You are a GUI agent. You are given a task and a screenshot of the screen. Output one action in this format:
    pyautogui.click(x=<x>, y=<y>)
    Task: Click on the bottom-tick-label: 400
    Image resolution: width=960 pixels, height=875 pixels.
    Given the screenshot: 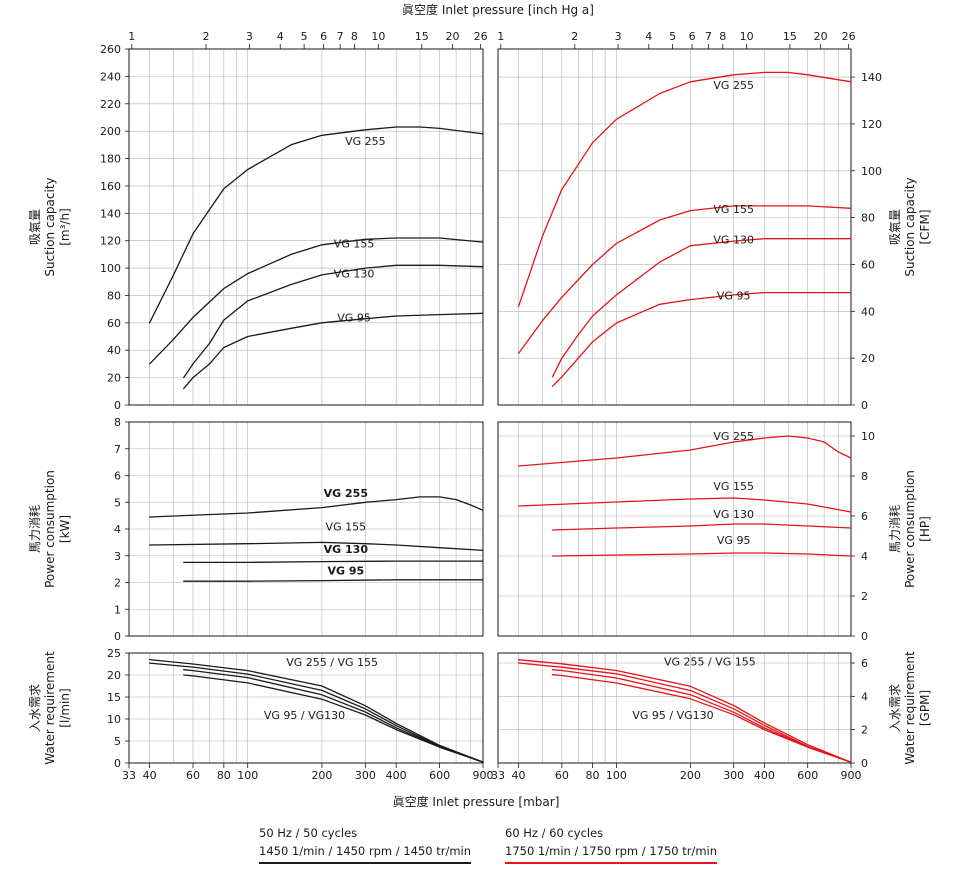 What is the action you would take?
    pyautogui.click(x=764, y=775)
    